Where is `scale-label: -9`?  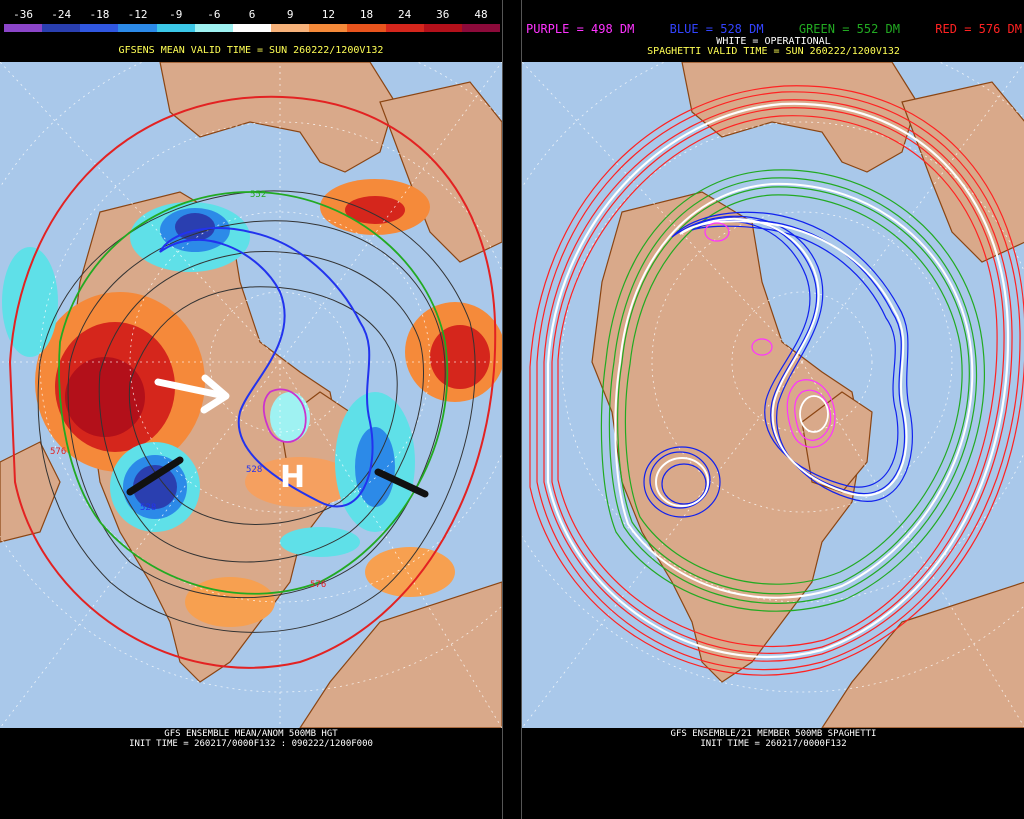 scale-label: -9 is located at coordinates (176, 14).